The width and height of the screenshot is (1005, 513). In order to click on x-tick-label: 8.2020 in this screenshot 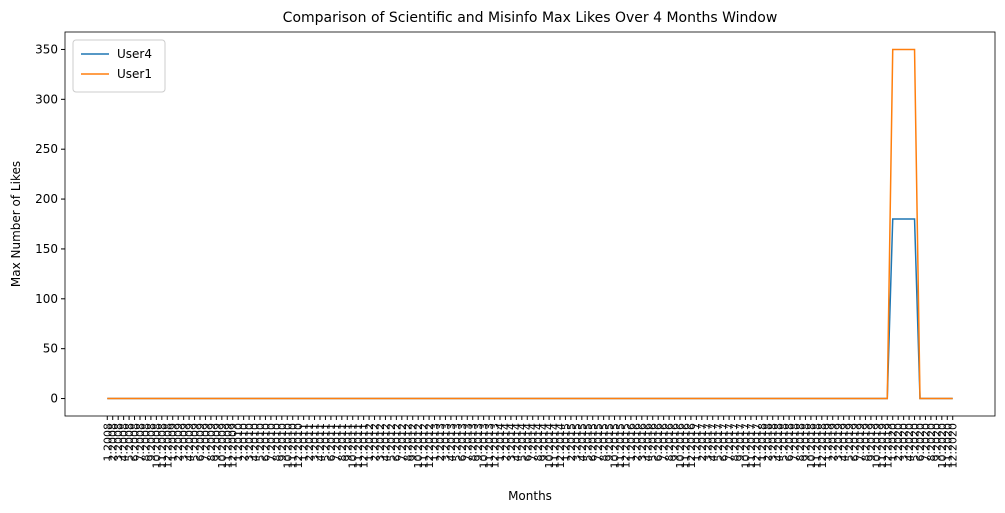, I will do `click(931, 442)`.